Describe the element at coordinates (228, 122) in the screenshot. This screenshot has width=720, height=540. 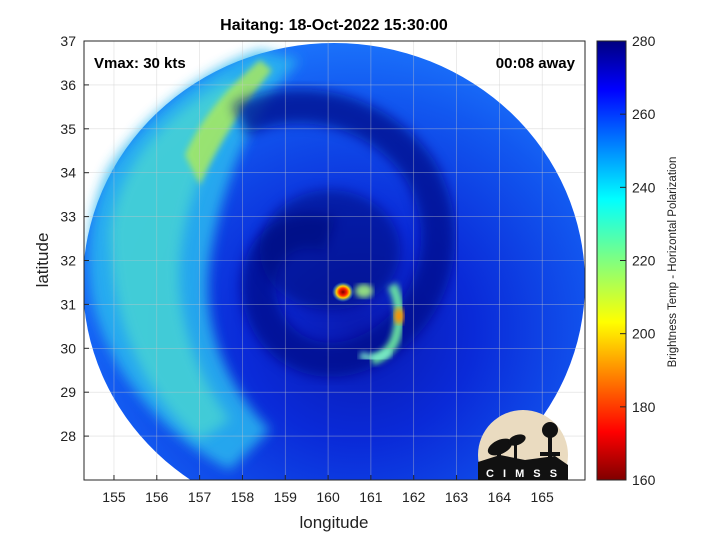
I see `warm-streak` at that location.